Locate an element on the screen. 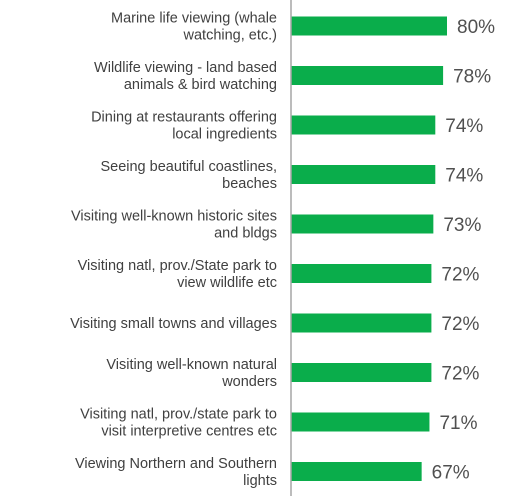 Image resolution: width=514 pixels, height=498 pixels. category-label-line: wonders is located at coordinates (249, 382).